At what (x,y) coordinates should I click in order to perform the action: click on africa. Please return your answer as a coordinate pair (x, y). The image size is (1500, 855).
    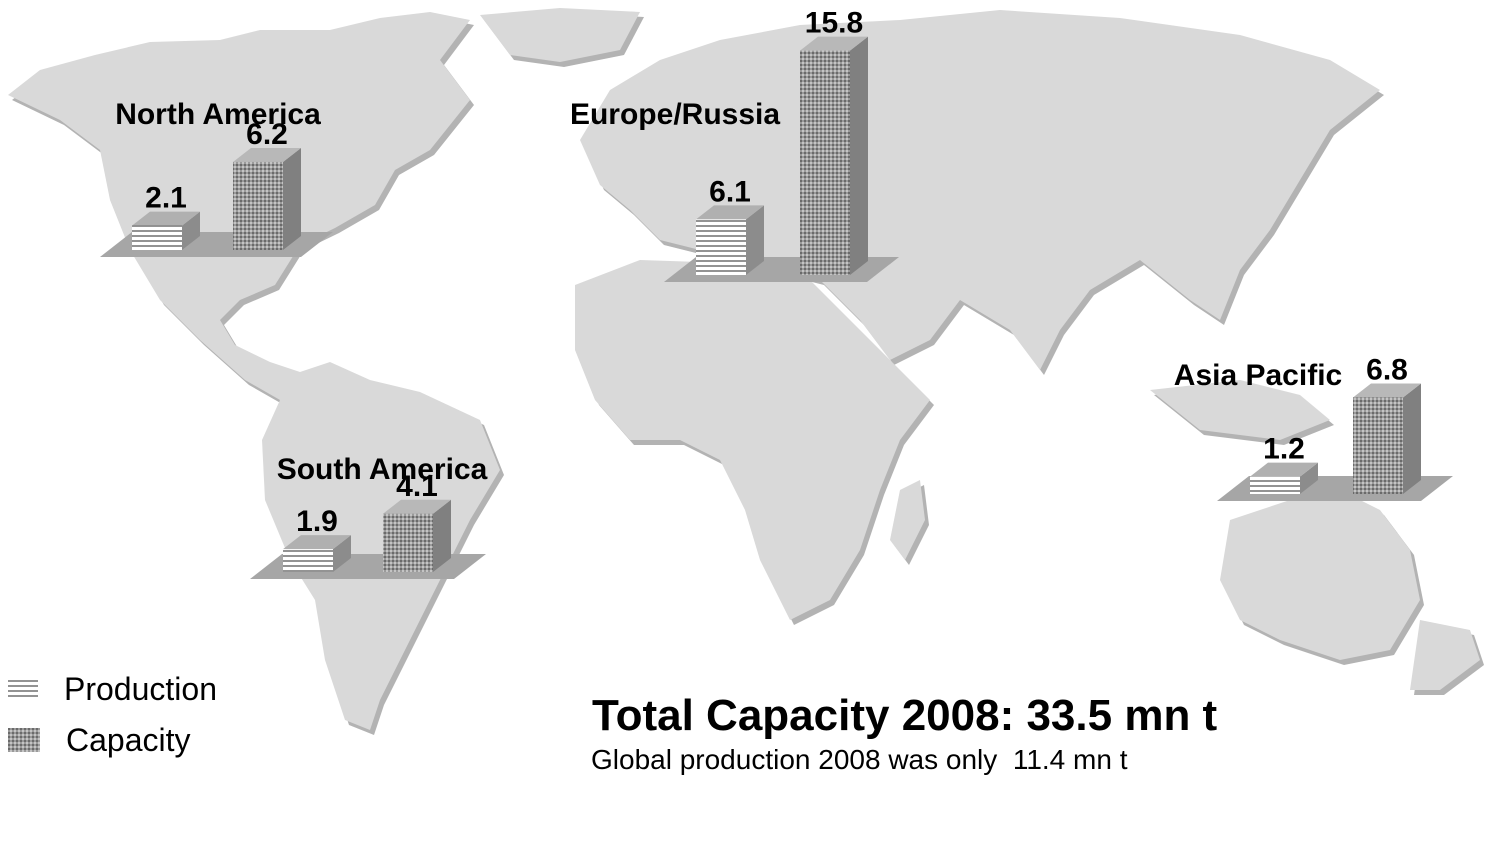
    Looking at the image, I should click on (752, 440).